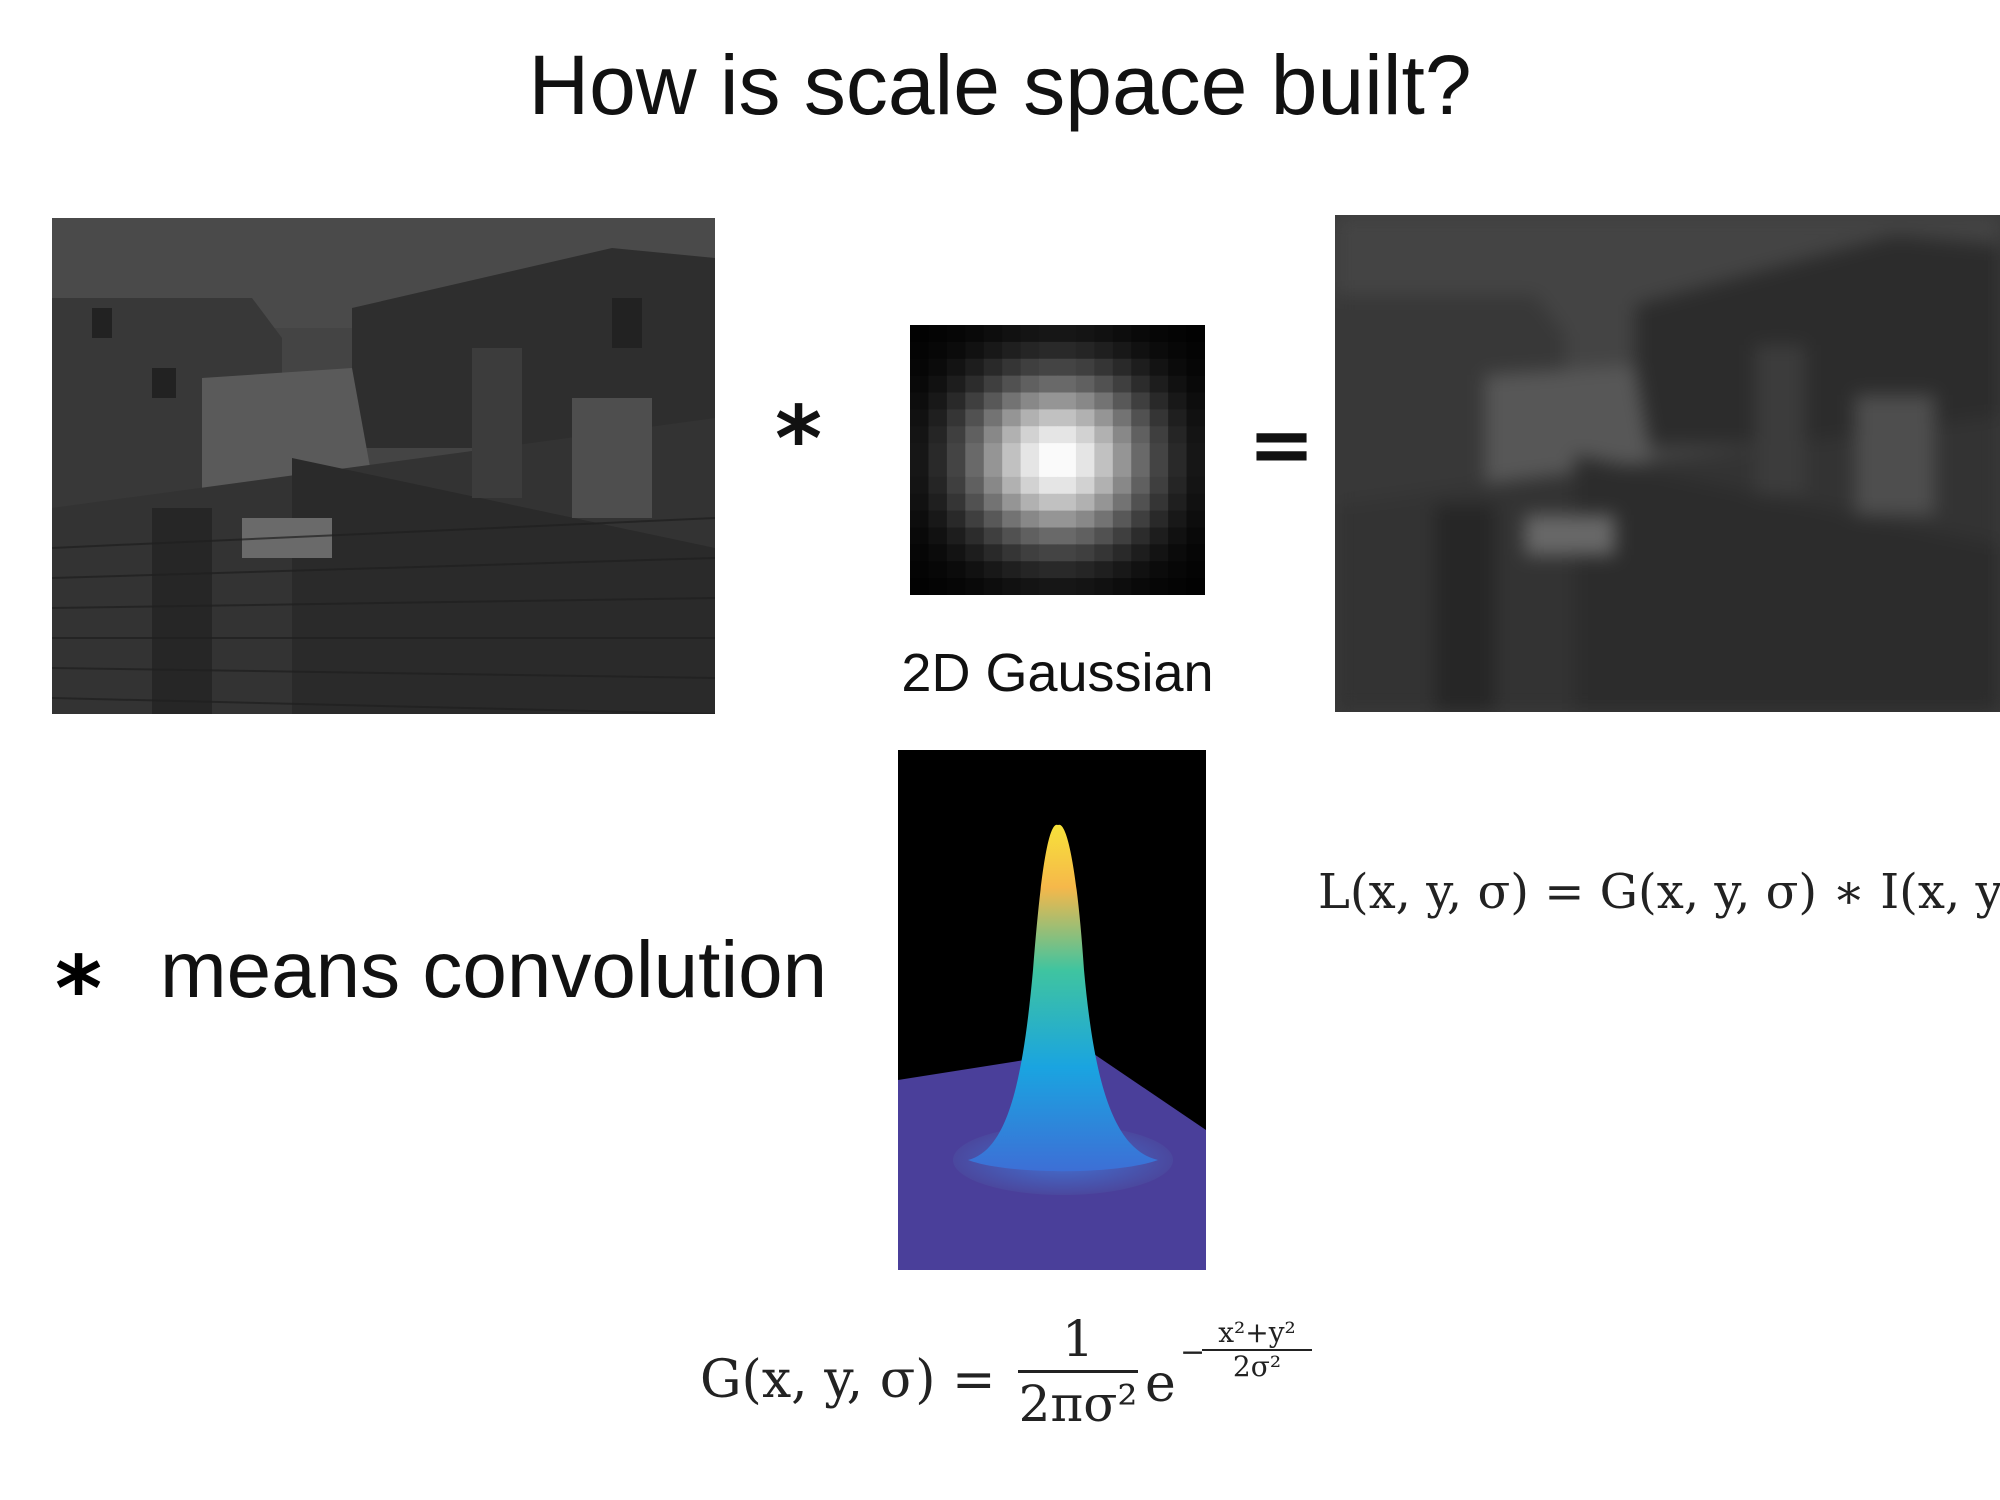 The height and width of the screenshot is (1500, 2000). Describe the element at coordinates (1667, 463) in the screenshot. I see `blurred-rooftop-photo` at that location.